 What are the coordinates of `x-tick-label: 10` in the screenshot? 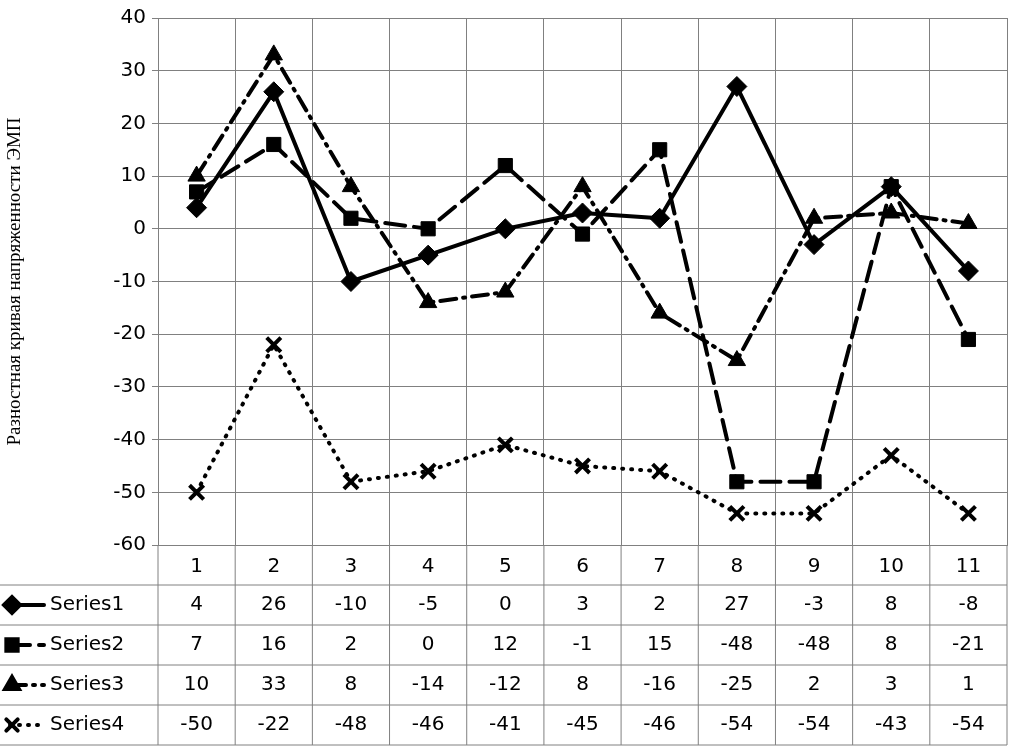 It's located at (891, 565).